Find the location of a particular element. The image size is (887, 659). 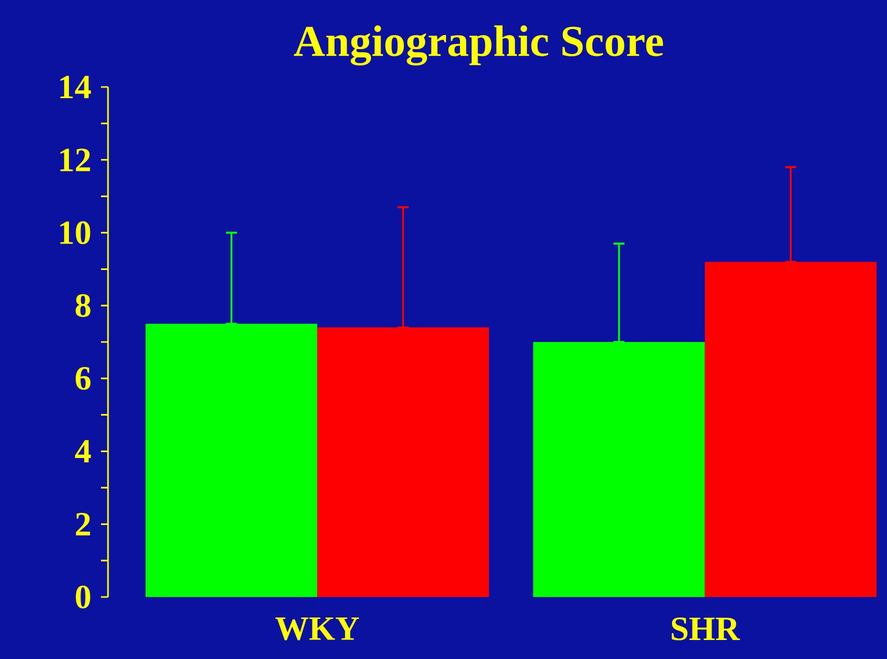

x-tick-label: WKY is located at coordinates (317, 629).